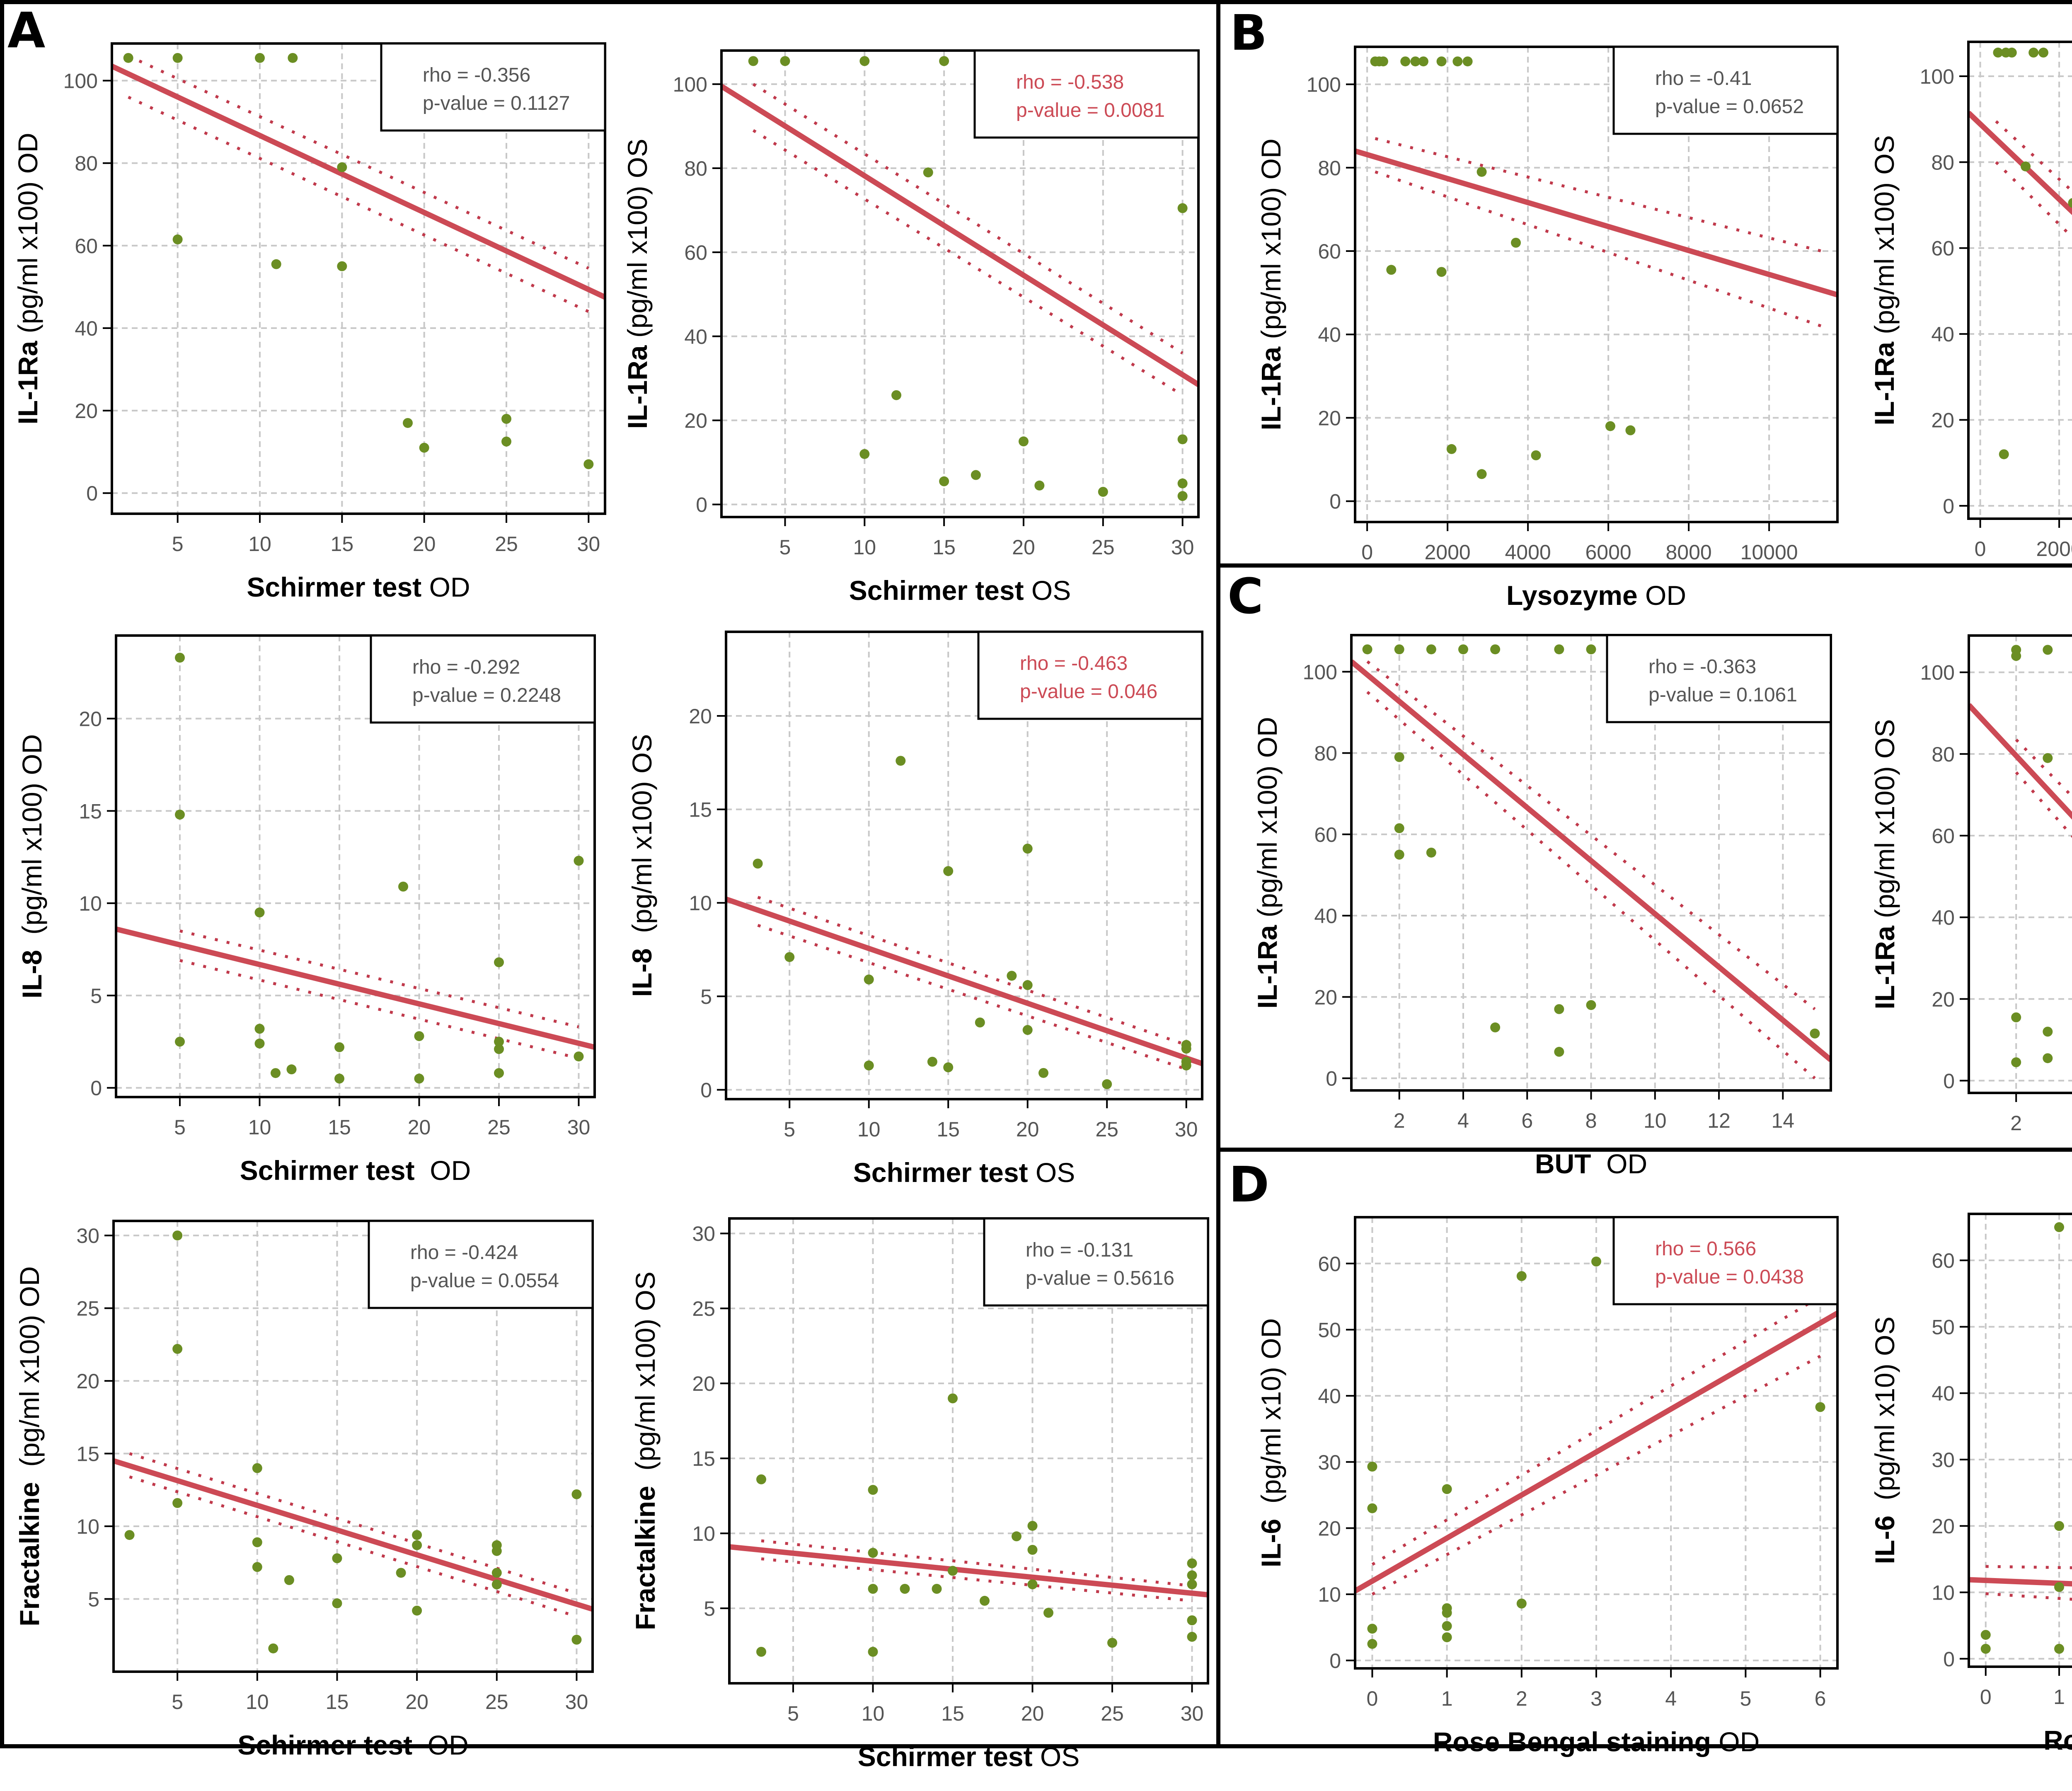  What do you see at coordinates (1884, 280) in the screenshot?
I see `y-axis-title: IL-1Ra (pg/ml x100) OS` at bounding box center [1884, 280].